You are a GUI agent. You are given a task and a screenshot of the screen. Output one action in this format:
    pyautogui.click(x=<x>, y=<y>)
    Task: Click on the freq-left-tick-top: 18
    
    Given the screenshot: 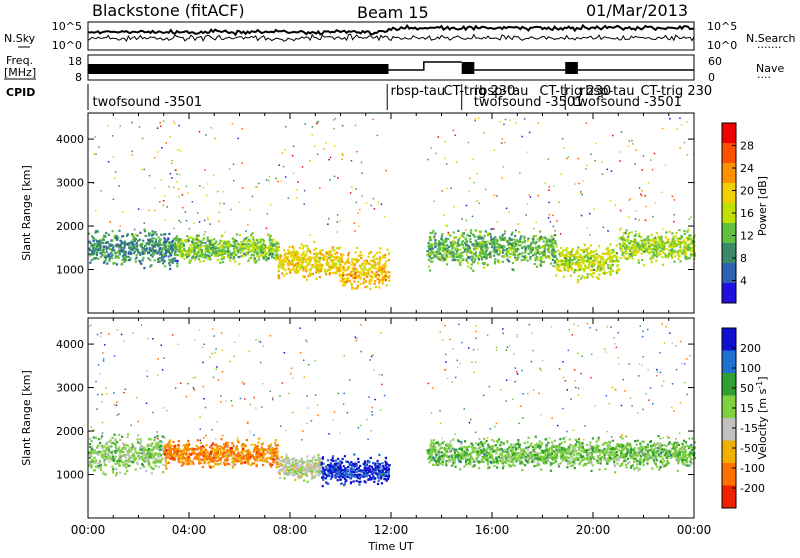 What is the action you would take?
    pyautogui.click(x=75, y=61)
    